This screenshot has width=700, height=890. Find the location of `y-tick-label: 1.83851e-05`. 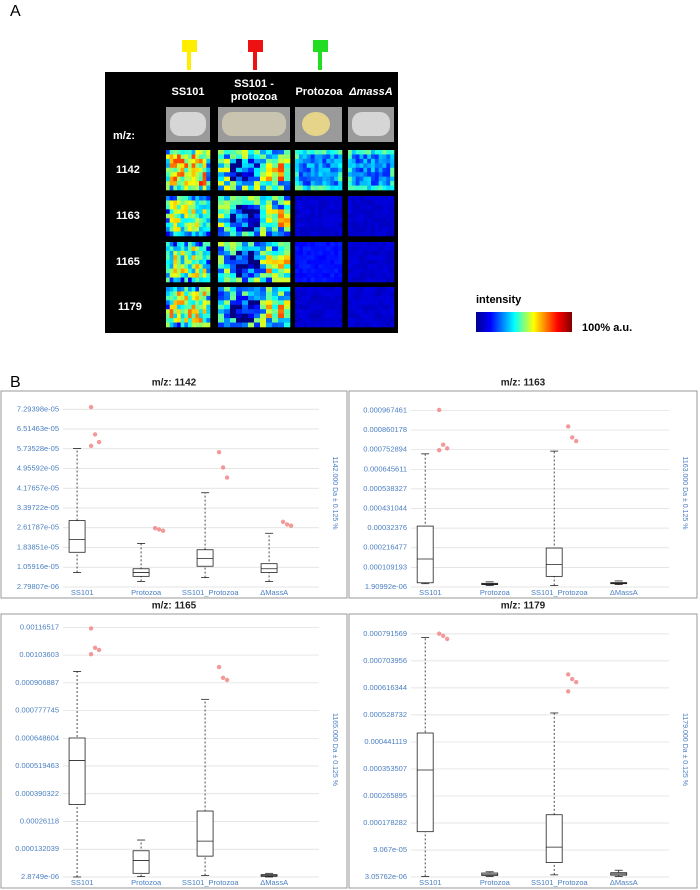

y-tick-label: 1.83851e-05 is located at coordinates (38, 546).